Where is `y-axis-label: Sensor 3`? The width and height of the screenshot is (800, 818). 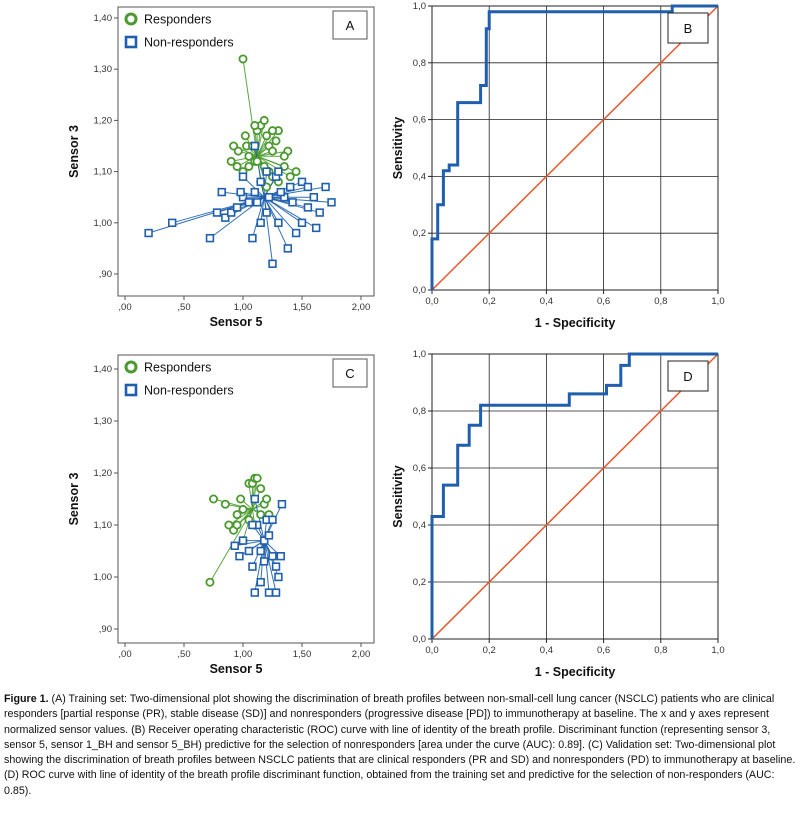 y-axis-label: Sensor 3 is located at coordinates (74, 151).